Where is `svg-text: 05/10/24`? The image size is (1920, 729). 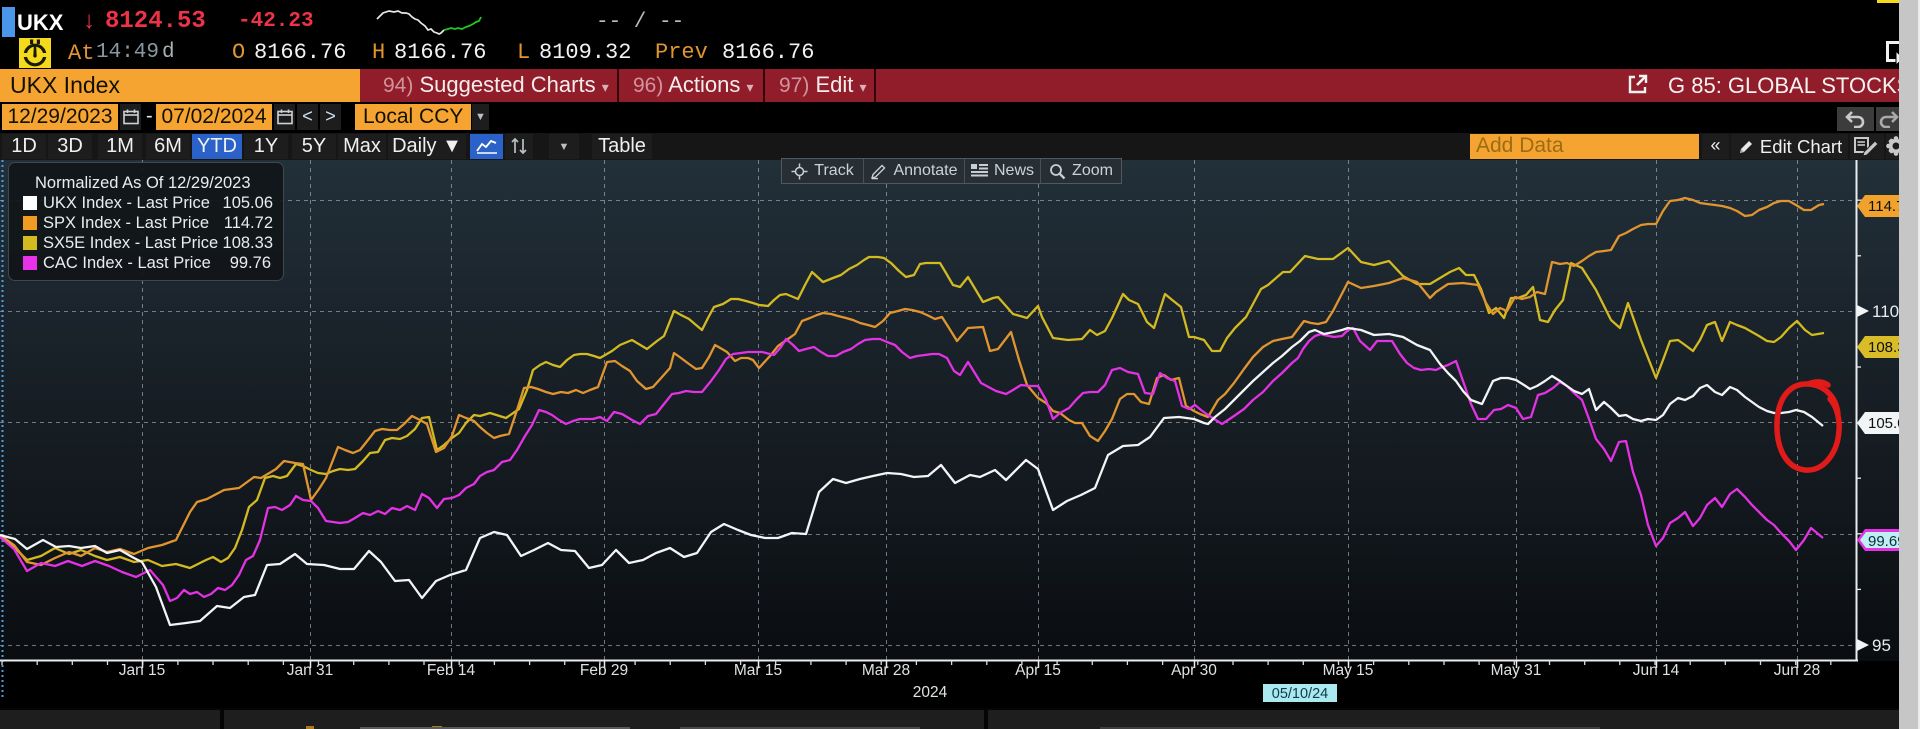 svg-text: 05/10/24 is located at coordinates (1300, 694).